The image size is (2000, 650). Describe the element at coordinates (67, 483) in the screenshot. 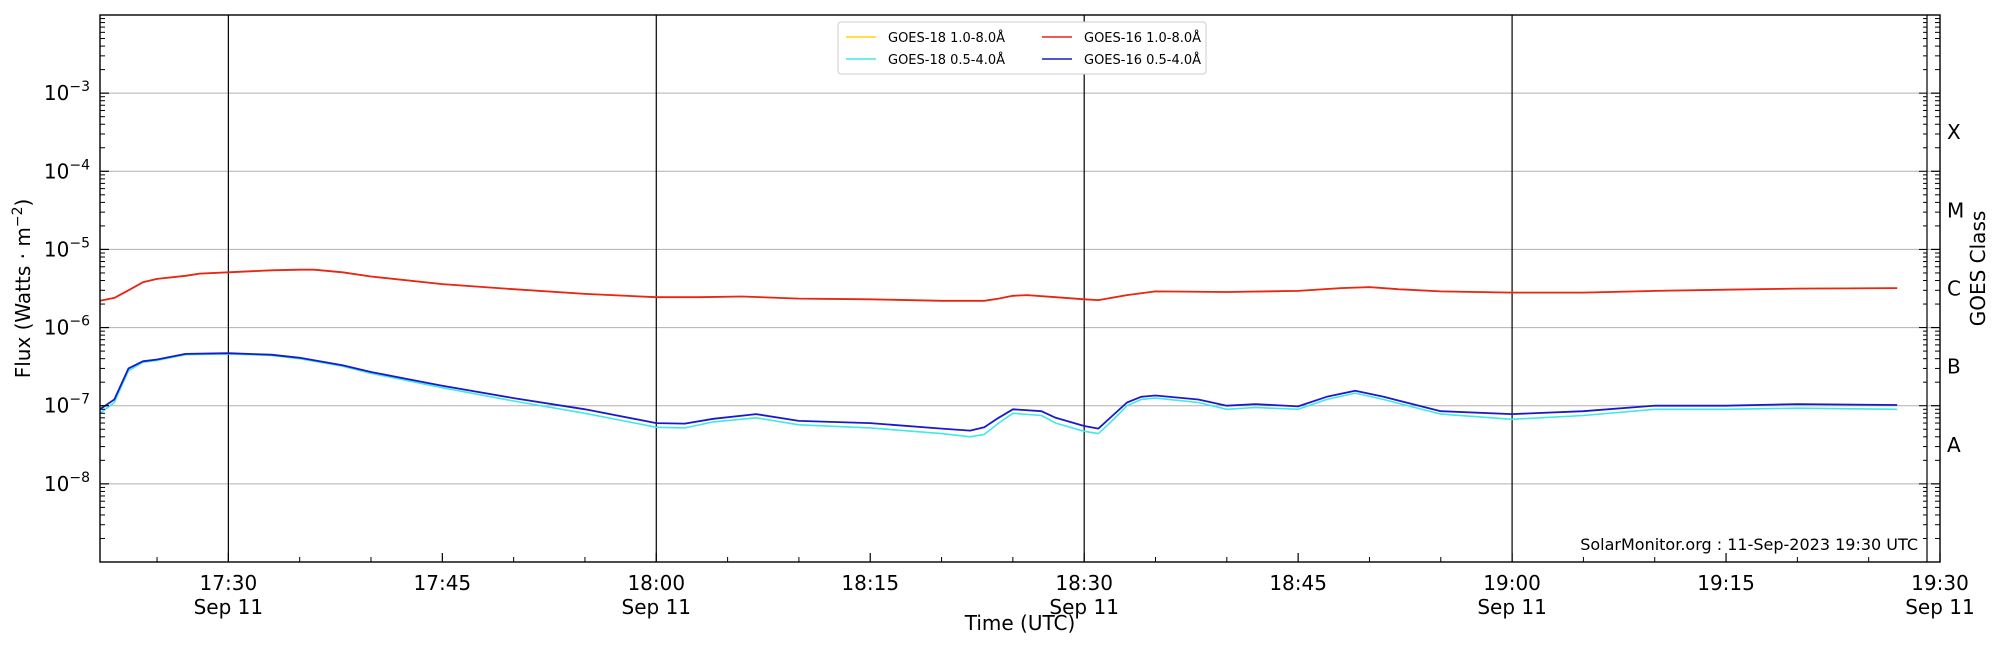

I see `y-tick-label: 10⁻⁸` at that location.